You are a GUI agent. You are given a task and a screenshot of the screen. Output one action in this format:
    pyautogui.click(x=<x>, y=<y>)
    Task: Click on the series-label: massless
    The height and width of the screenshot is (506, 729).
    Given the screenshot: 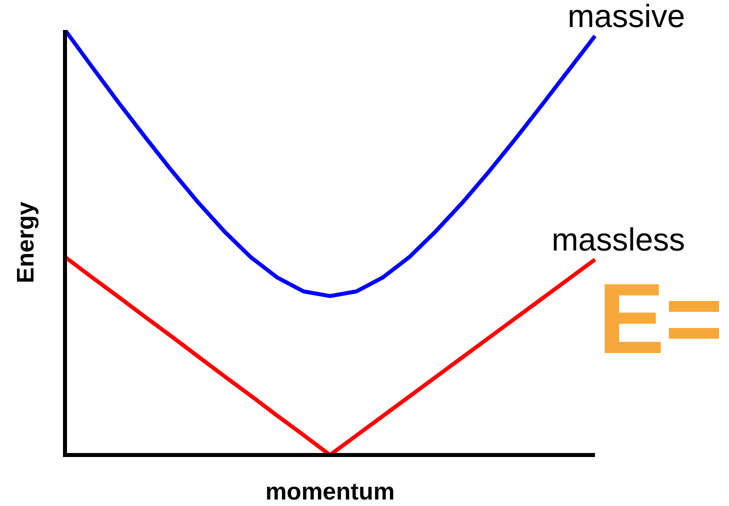 What is the action you would take?
    pyautogui.click(x=618, y=239)
    